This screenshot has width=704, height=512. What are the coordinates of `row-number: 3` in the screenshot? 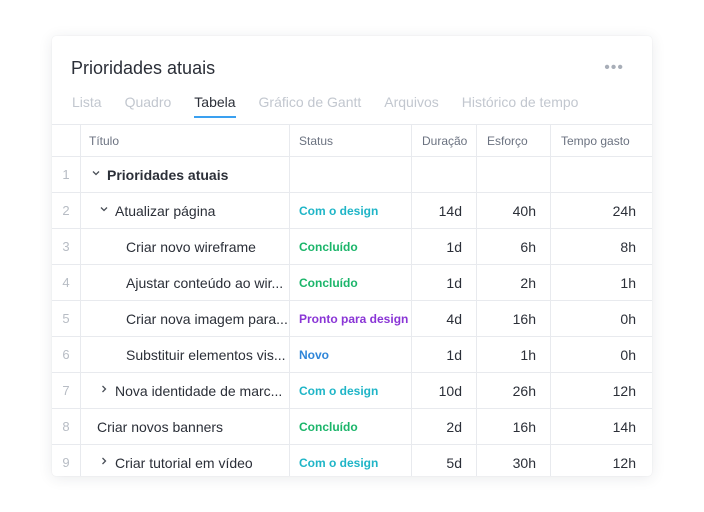 It's located at (66, 246).